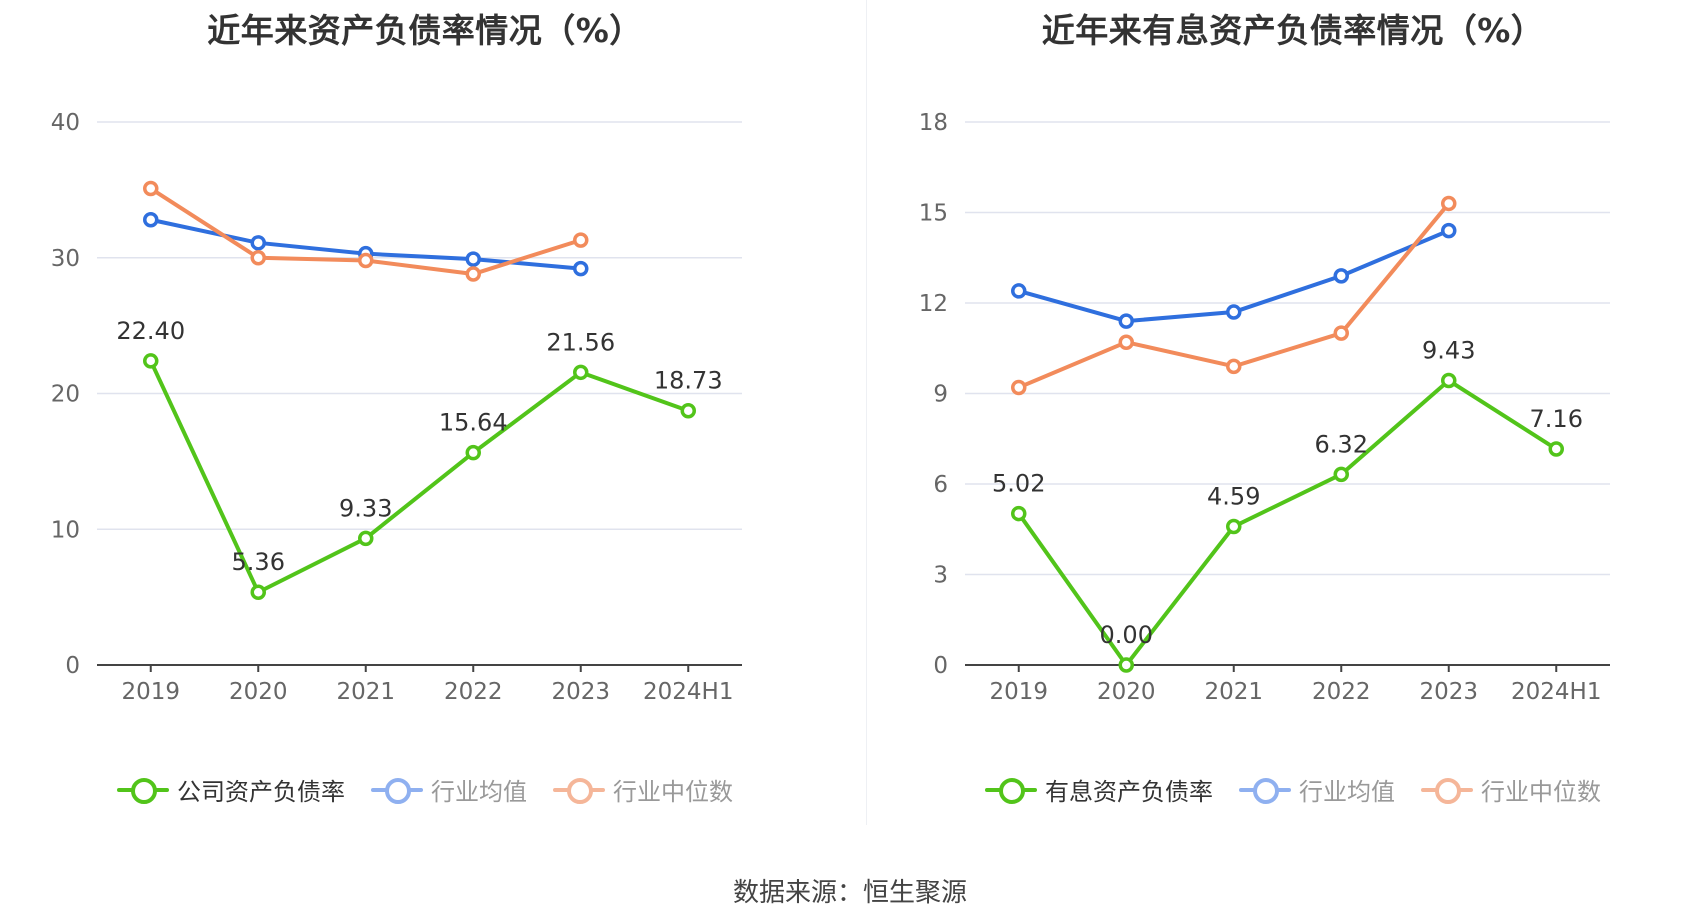 The height and width of the screenshot is (918, 1700). Describe the element at coordinates (688, 381) in the screenshot. I see `data-label: 18.73` at that location.